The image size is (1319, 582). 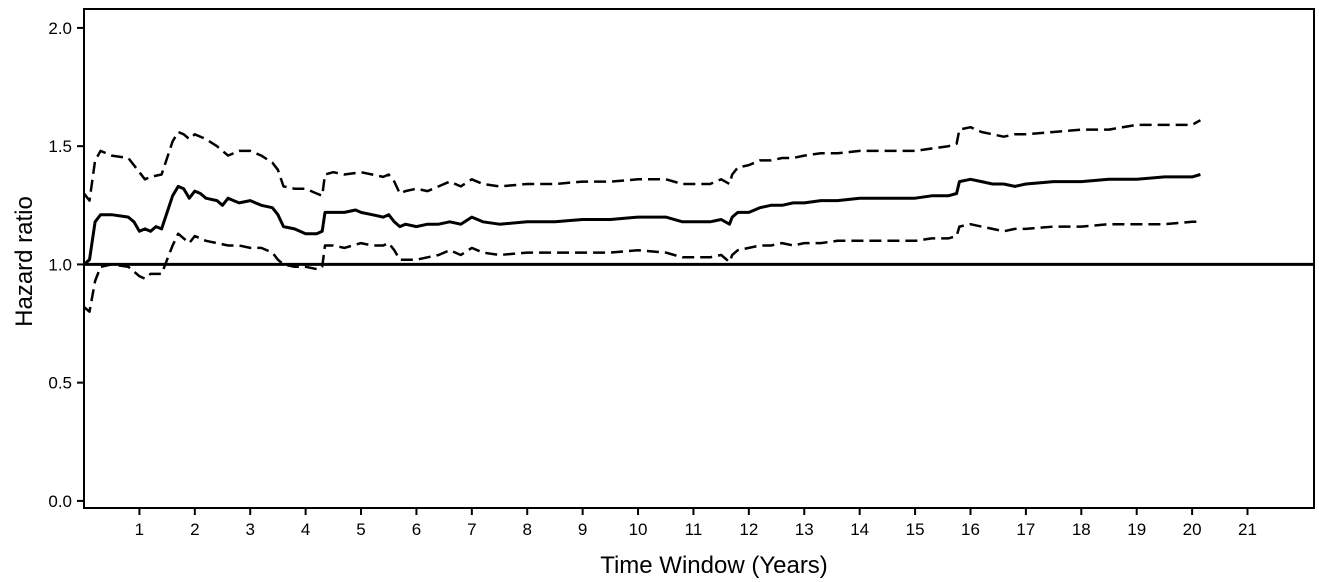 I want to click on y-axis-title: Hazard ratio, so click(x=24, y=261).